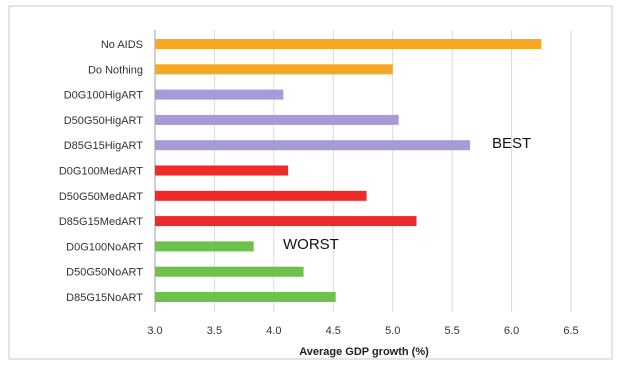 The image size is (622, 372). I want to click on x-tick-label: 6.5, so click(570, 331).